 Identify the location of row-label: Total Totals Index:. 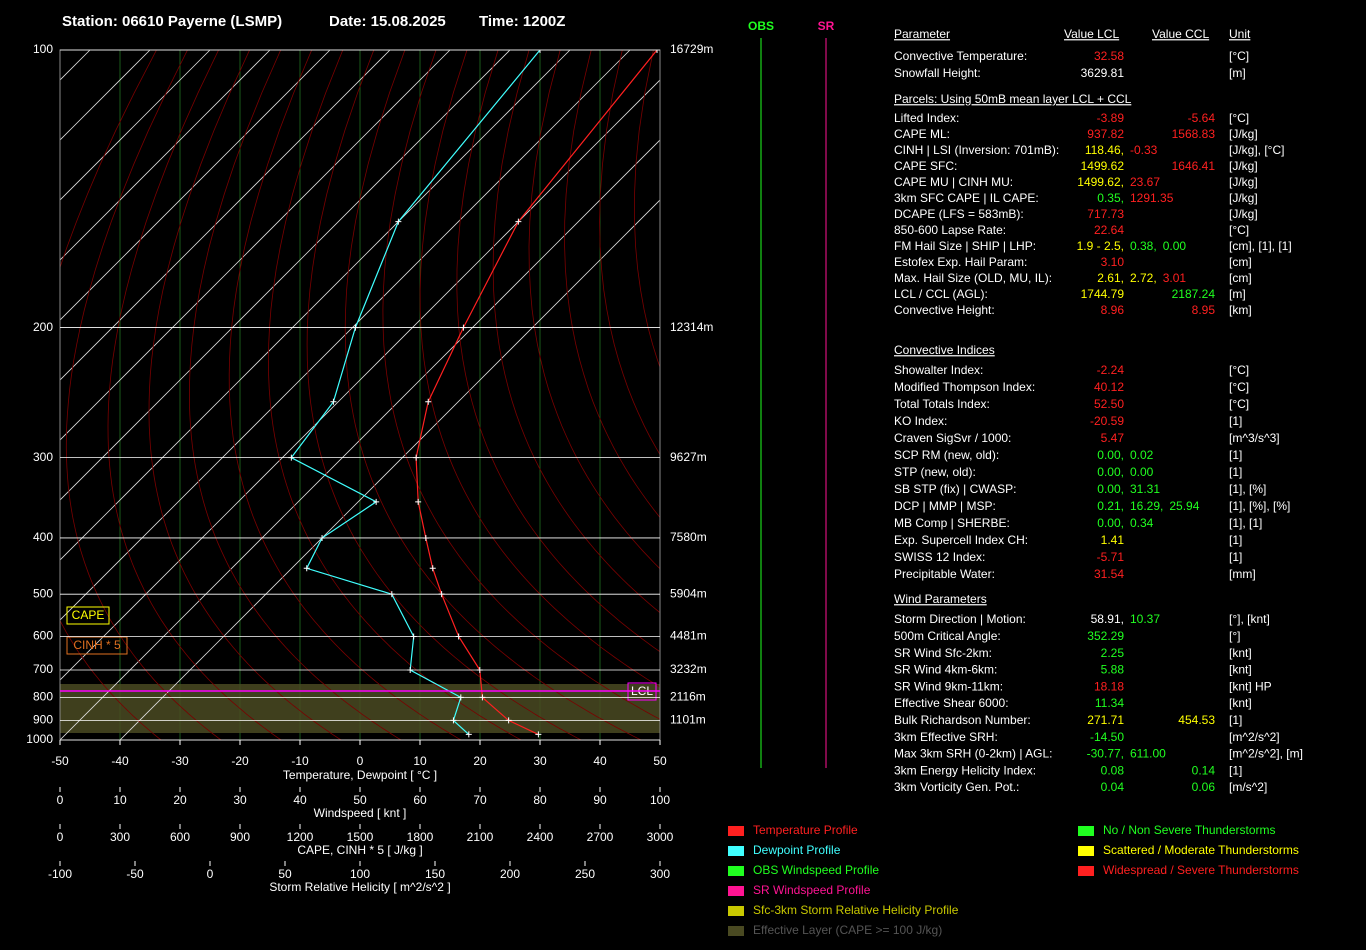
(942, 404).